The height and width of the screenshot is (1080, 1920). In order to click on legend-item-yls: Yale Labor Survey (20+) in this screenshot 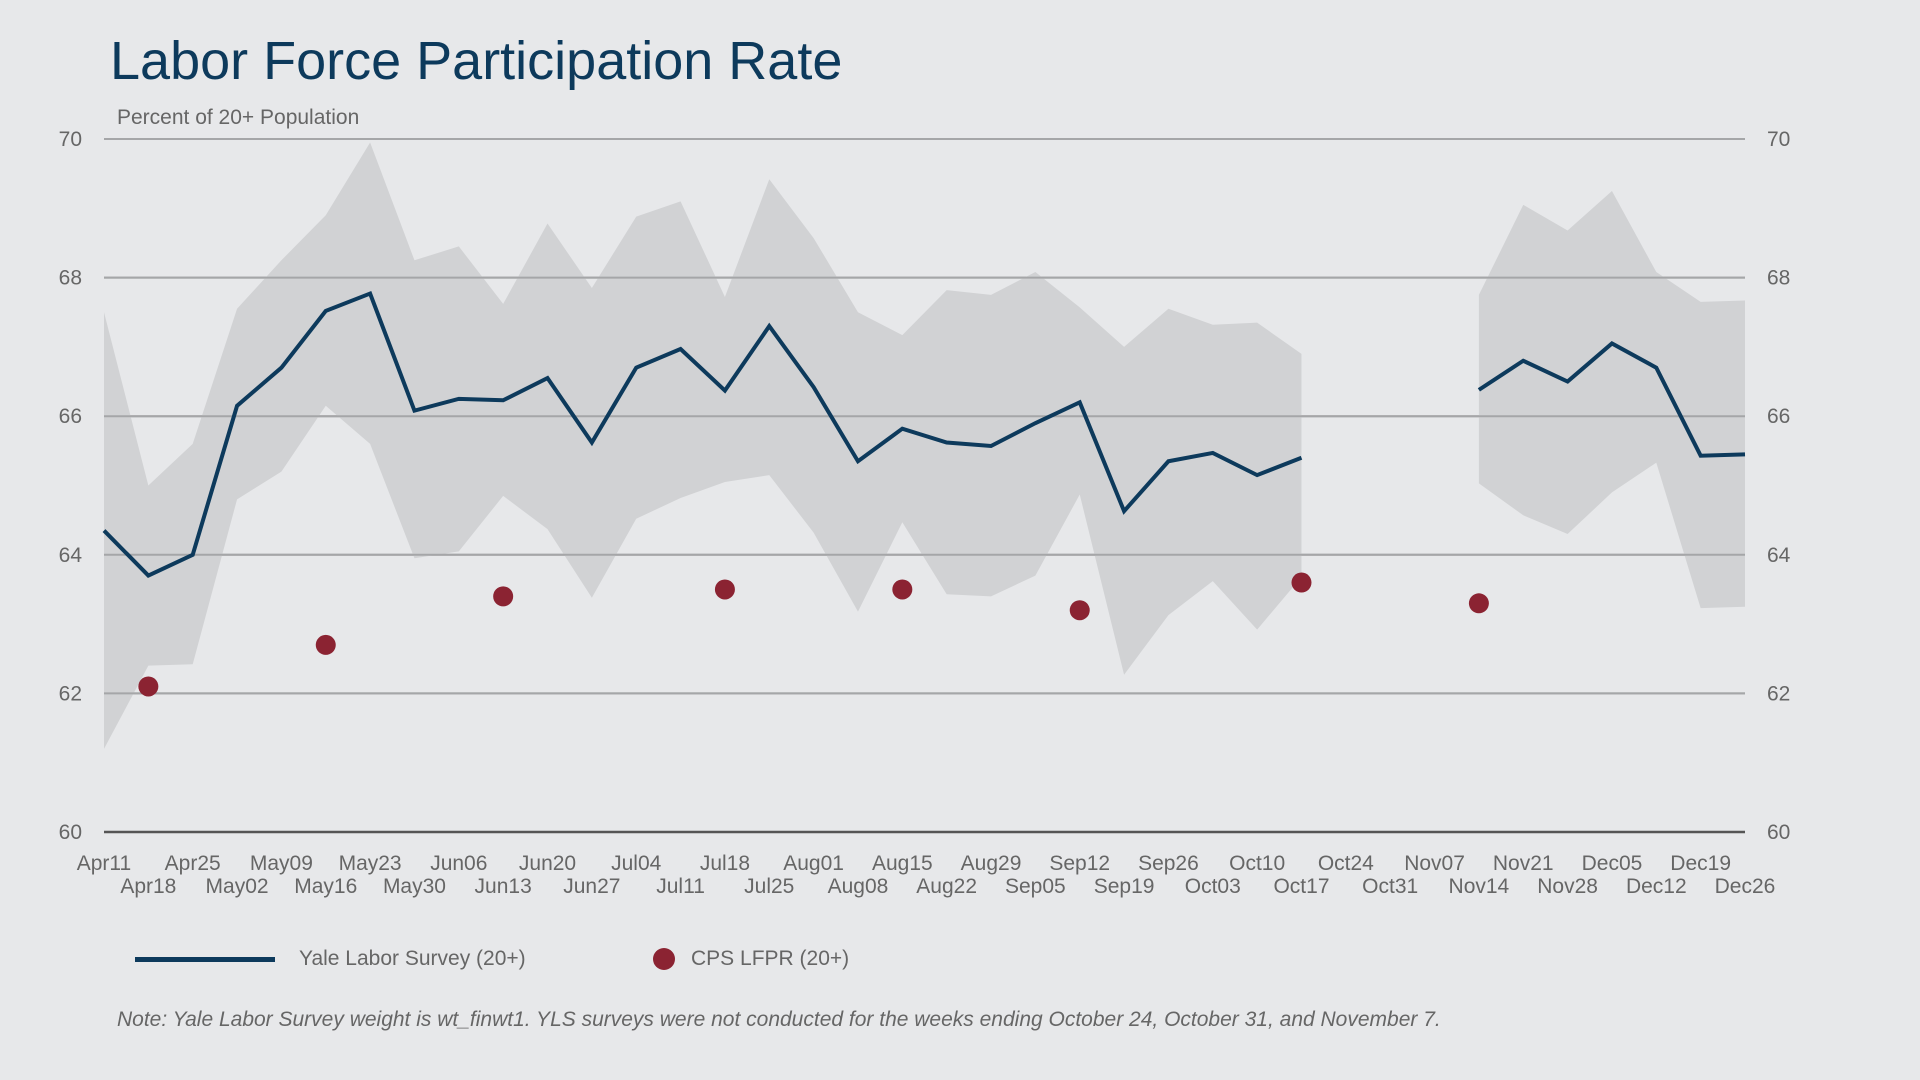, I will do `click(330, 959)`.